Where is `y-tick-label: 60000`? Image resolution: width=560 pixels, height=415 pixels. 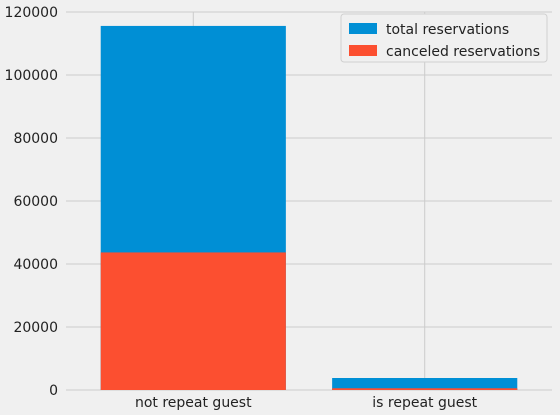
y-tick-label: 60000 is located at coordinates (35, 202).